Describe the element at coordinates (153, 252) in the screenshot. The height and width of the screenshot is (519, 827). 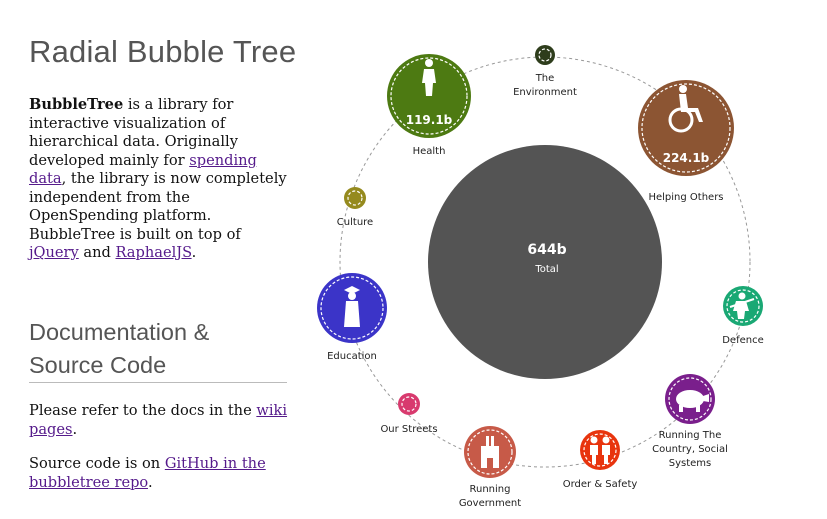
I see `raphaeljs-link: RaphaelJS` at that location.